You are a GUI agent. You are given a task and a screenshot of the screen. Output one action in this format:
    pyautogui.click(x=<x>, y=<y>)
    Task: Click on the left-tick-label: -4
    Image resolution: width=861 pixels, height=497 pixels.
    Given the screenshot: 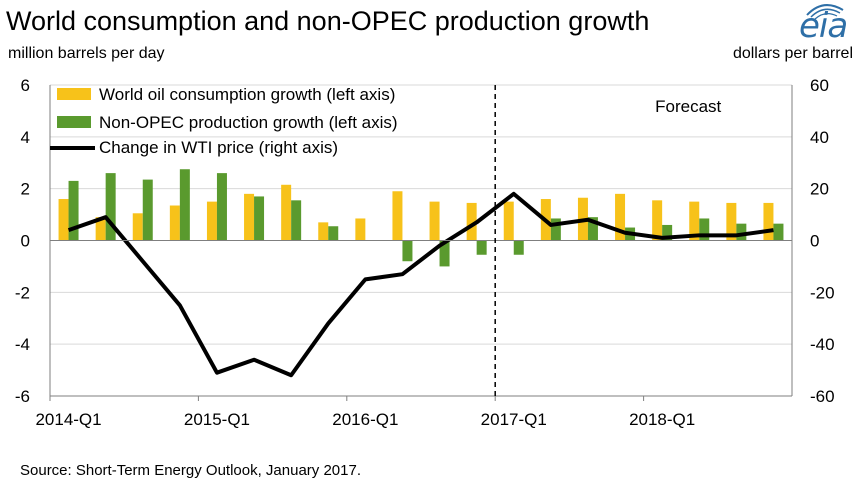 What is the action you would take?
    pyautogui.click(x=22, y=344)
    